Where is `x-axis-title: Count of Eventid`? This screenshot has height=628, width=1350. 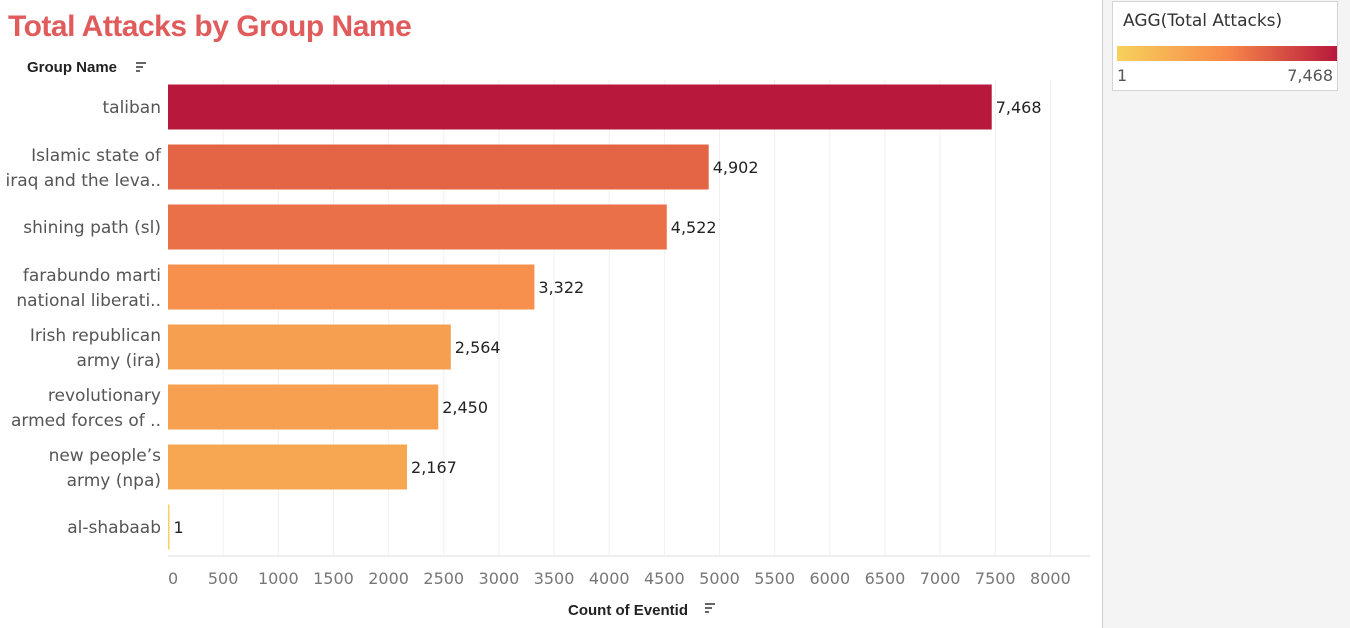
x-axis-title: Count of Eventid is located at coordinates (628, 610).